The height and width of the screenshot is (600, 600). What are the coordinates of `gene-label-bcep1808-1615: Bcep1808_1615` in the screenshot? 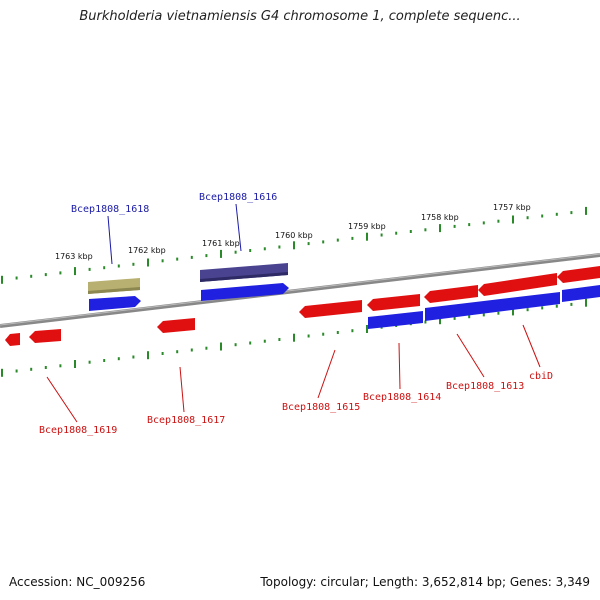 It's located at (321, 407).